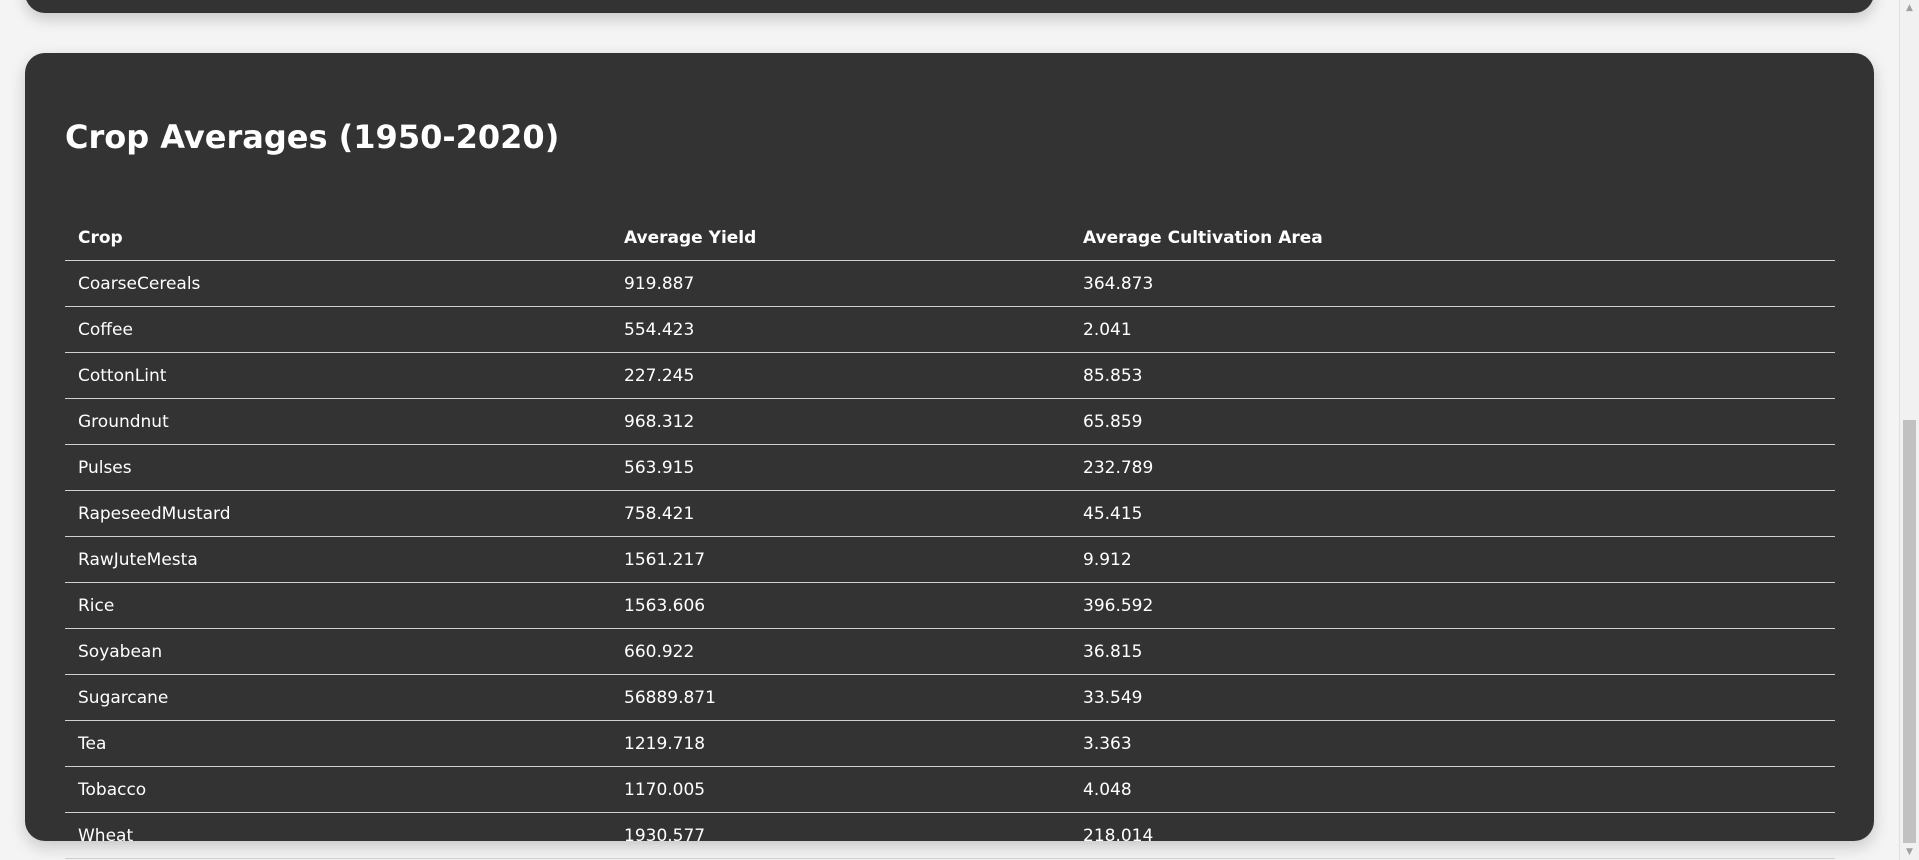  What do you see at coordinates (1452, 375) in the screenshot?
I see `cell-average-cultivation-area: 85.853` at bounding box center [1452, 375].